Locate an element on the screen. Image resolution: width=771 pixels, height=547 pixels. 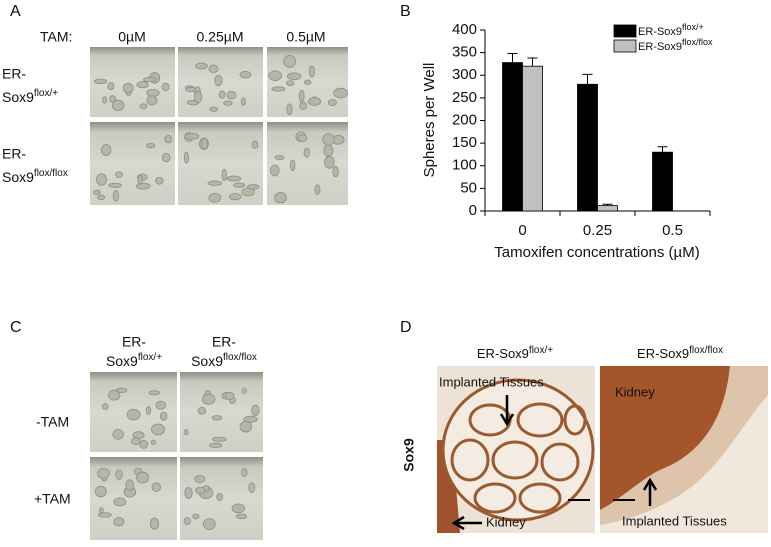
legend-entry: ER-Sox9flox/+ is located at coordinates (671, 30).